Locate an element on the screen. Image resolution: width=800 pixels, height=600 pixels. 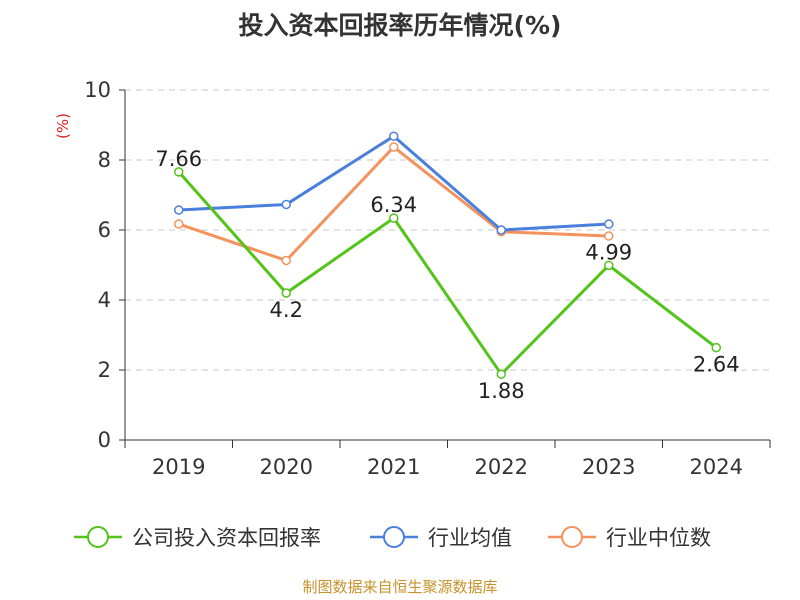
legend-item: 行业均值 is located at coordinates (441, 538).